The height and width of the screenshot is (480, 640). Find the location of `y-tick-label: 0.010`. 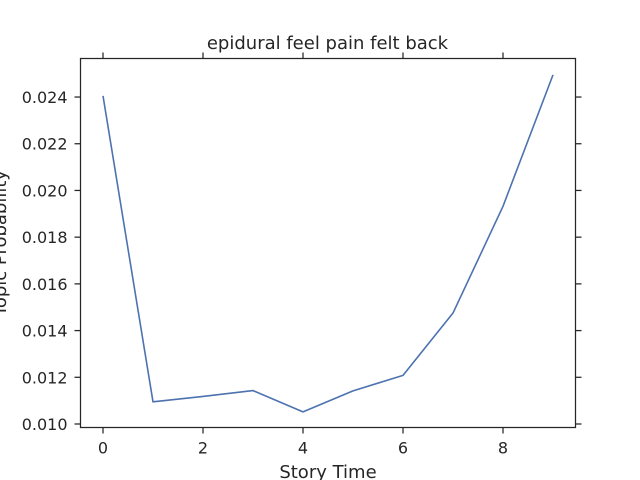

y-tick-label: 0.010 is located at coordinates (45, 424).